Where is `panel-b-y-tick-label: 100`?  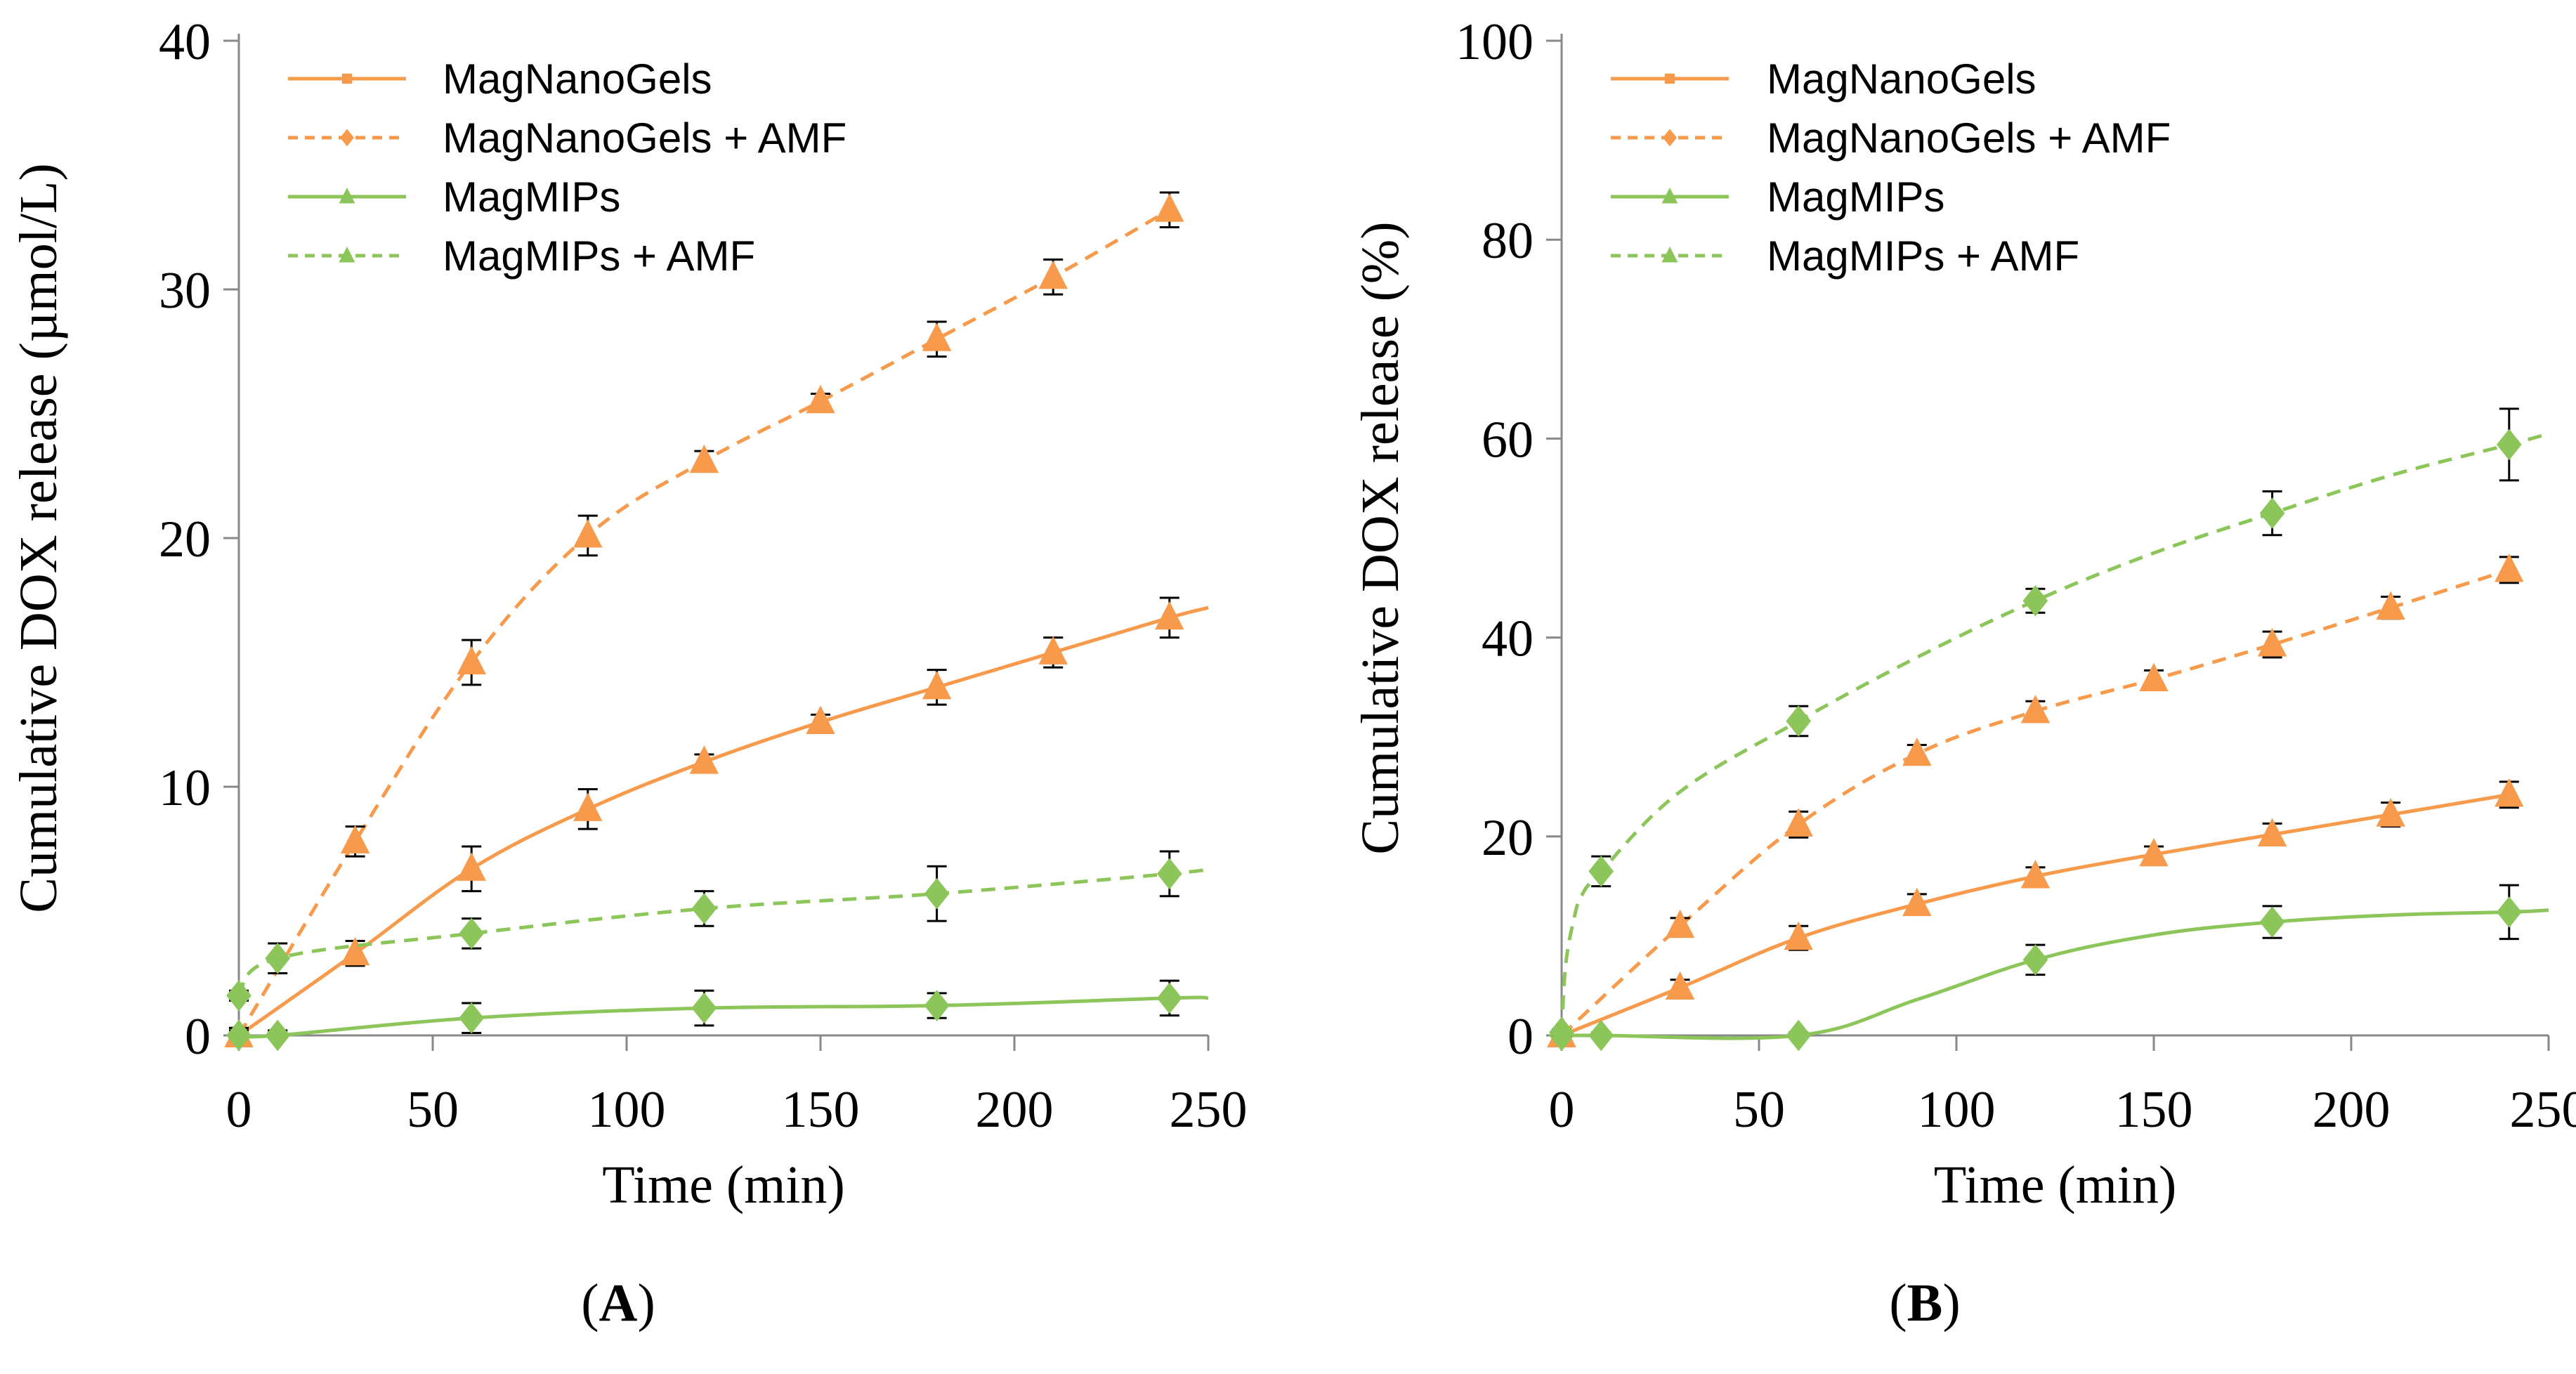 panel-b-y-tick-label: 100 is located at coordinates (1495, 42).